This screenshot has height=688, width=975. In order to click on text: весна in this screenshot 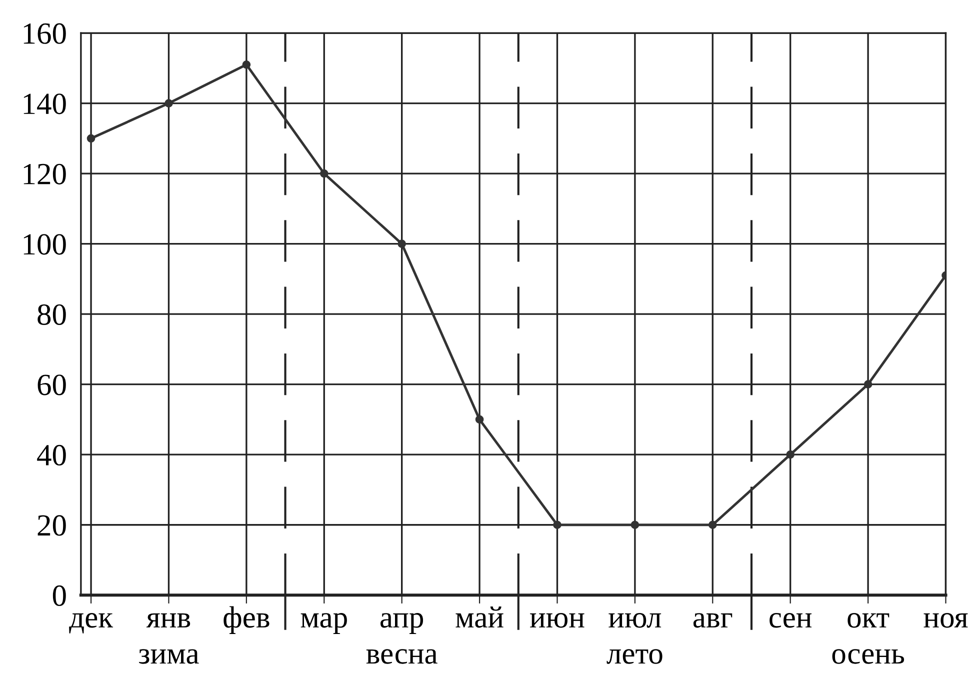, I will do `click(402, 656)`.